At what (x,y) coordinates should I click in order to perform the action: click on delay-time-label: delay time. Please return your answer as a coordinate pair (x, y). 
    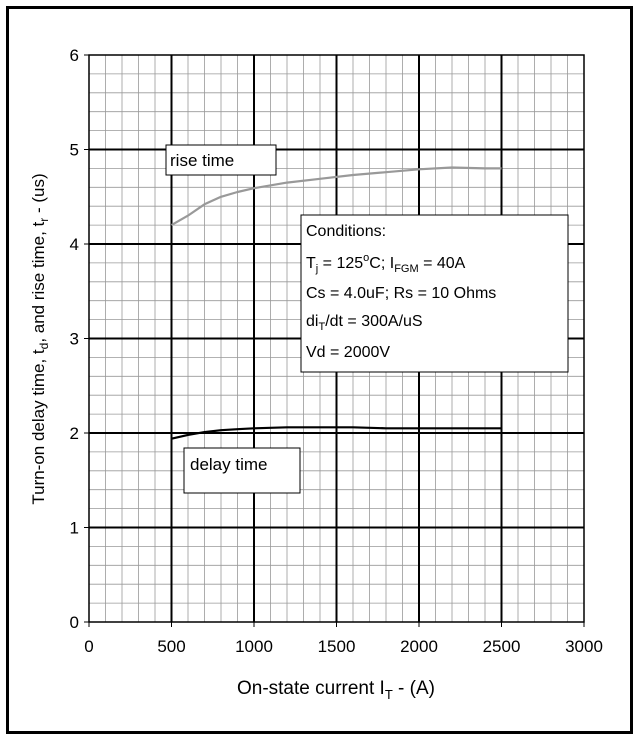
    Looking at the image, I should click on (228, 464).